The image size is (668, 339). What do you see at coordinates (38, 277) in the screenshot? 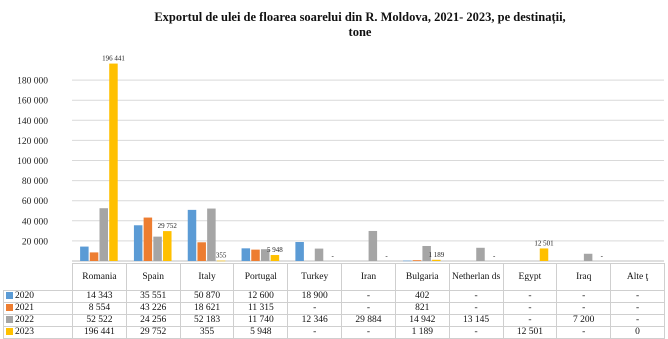
I see `table-corner` at bounding box center [38, 277].